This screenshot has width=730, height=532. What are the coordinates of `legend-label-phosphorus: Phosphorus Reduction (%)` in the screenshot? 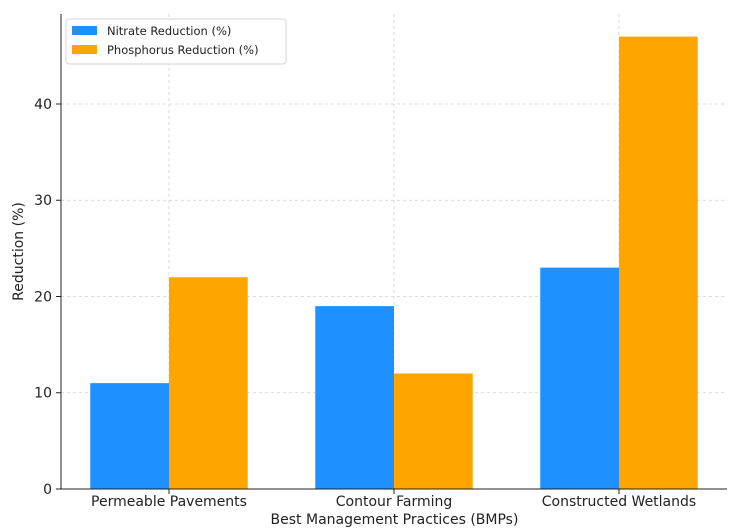 It's located at (183, 50).